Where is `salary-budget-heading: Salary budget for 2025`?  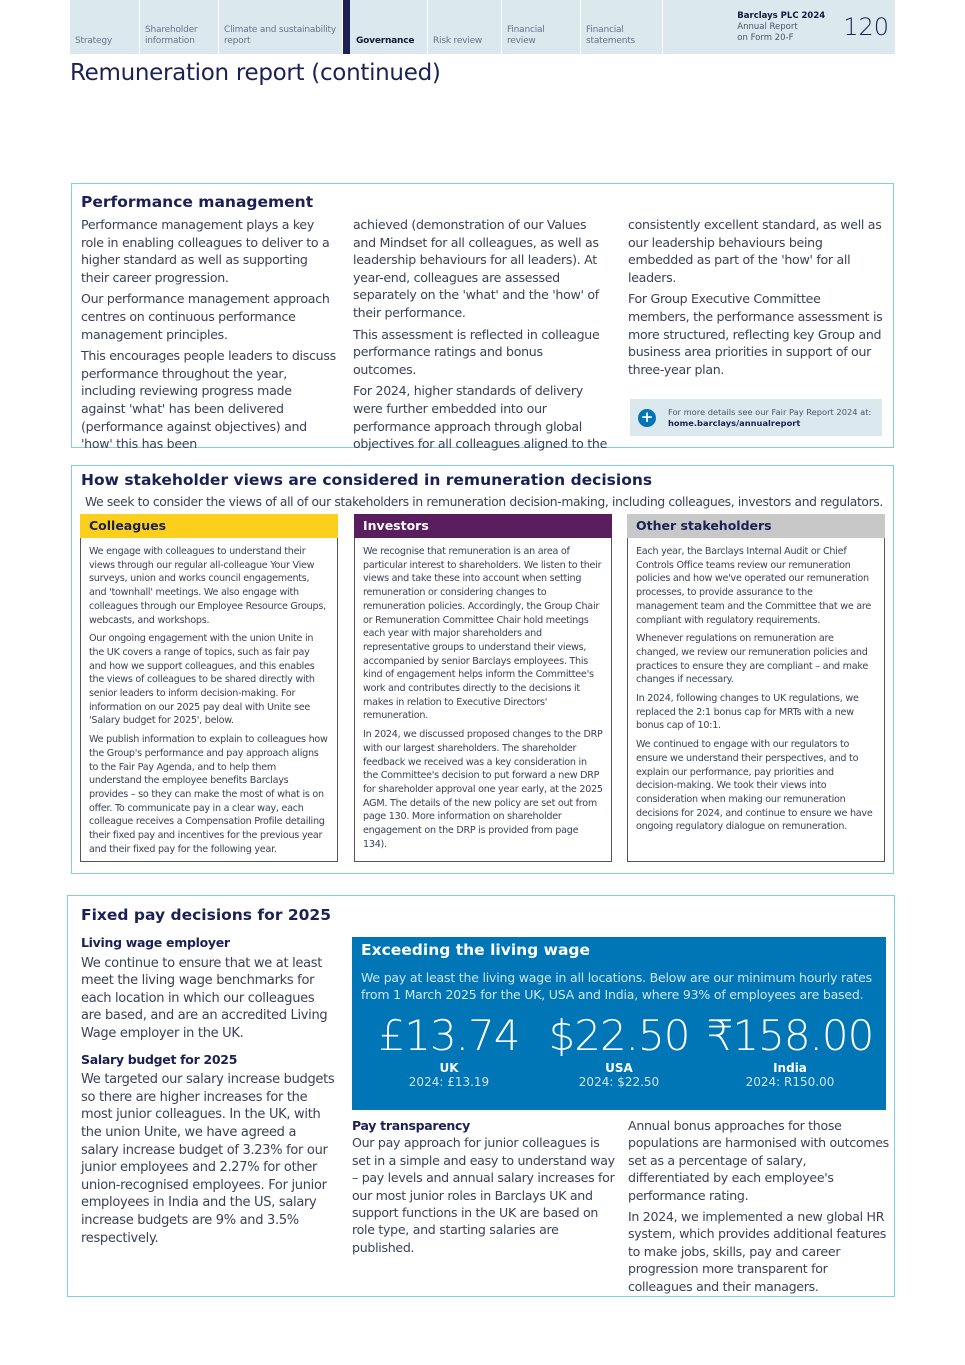
salary-budget-heading: Salary budget for 2025 is located at coordinates (159, 1059).